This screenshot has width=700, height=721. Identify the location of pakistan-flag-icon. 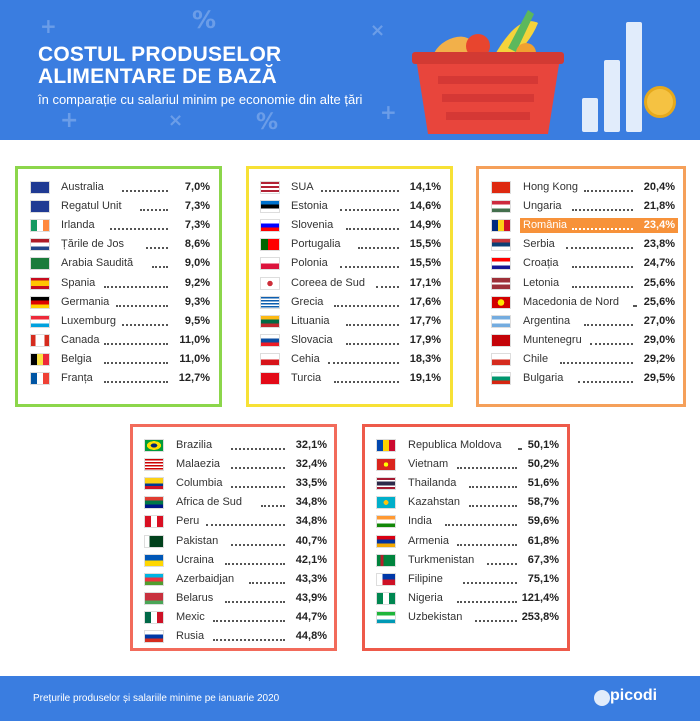
(154, 541).